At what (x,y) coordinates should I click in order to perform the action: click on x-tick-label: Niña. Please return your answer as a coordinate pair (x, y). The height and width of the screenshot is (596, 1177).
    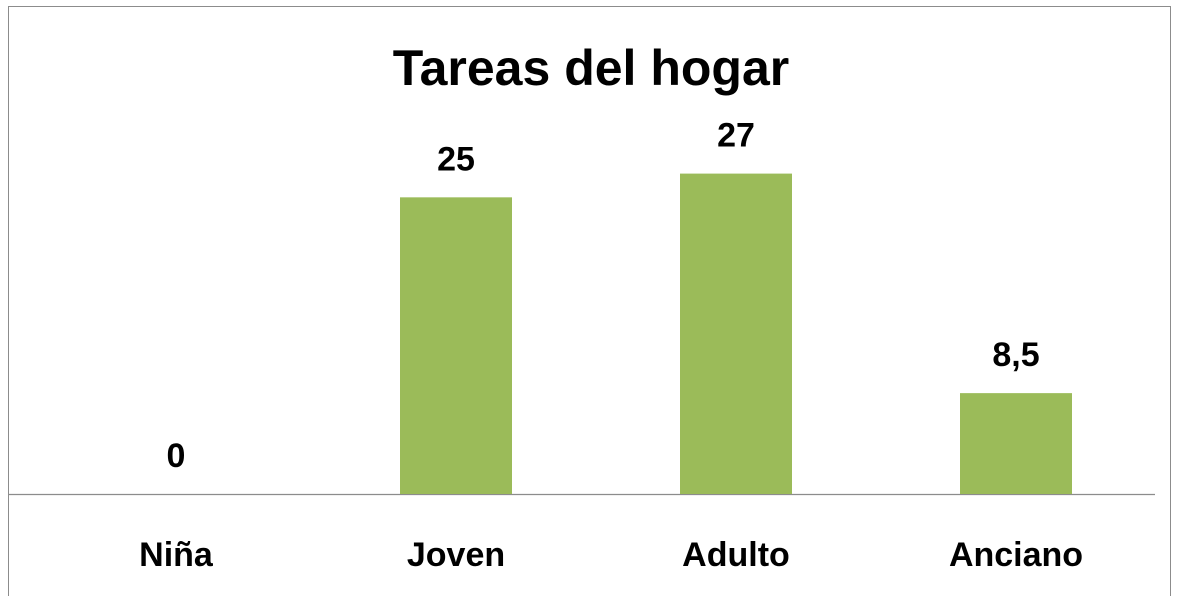
    Looking at the image, I should click on (176, 555).